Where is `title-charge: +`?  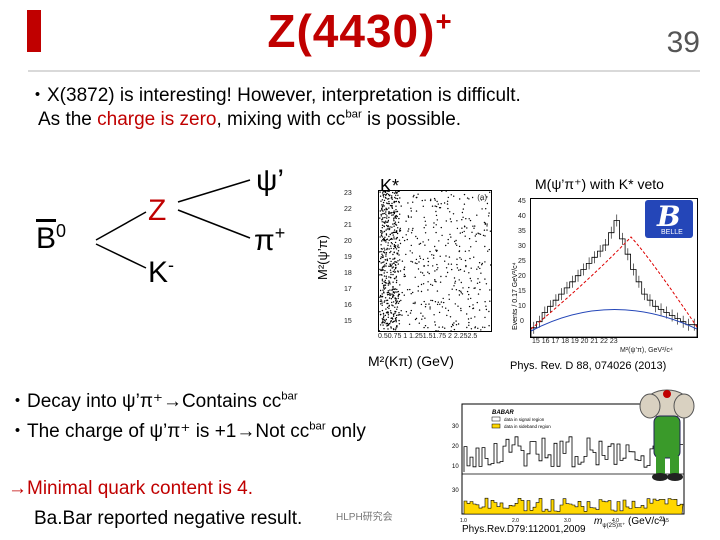
title-charge: + is located at coordinates (444, 21).